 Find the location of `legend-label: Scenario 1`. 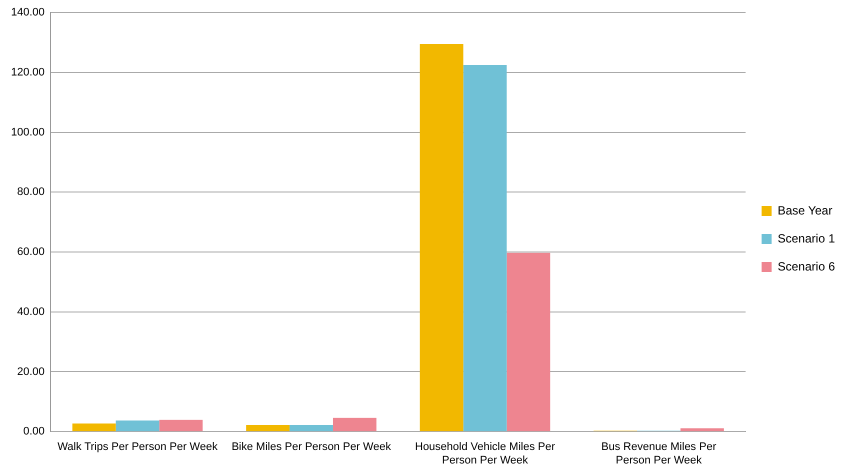

legend-label: Scenario 1 is located at coordinates (807, 238).